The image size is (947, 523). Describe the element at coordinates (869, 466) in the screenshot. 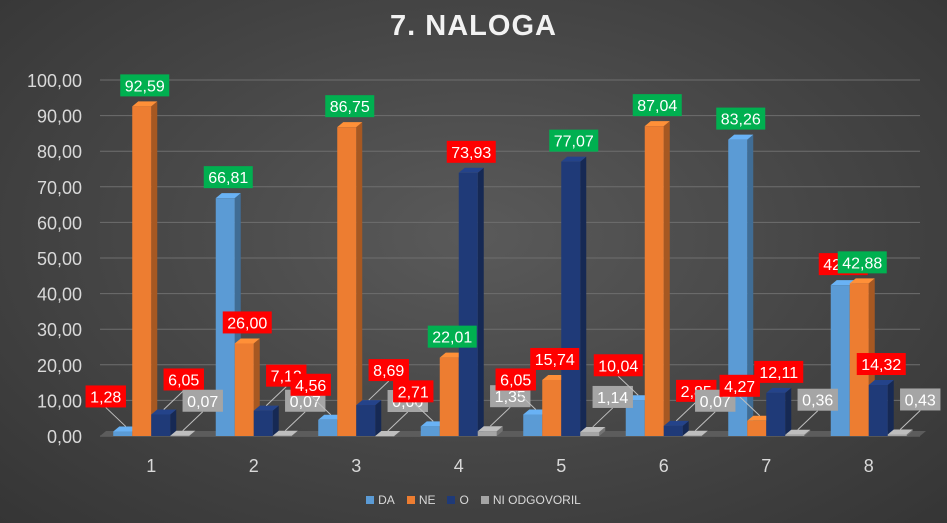

I see `x-tick-label: 8` at that location.